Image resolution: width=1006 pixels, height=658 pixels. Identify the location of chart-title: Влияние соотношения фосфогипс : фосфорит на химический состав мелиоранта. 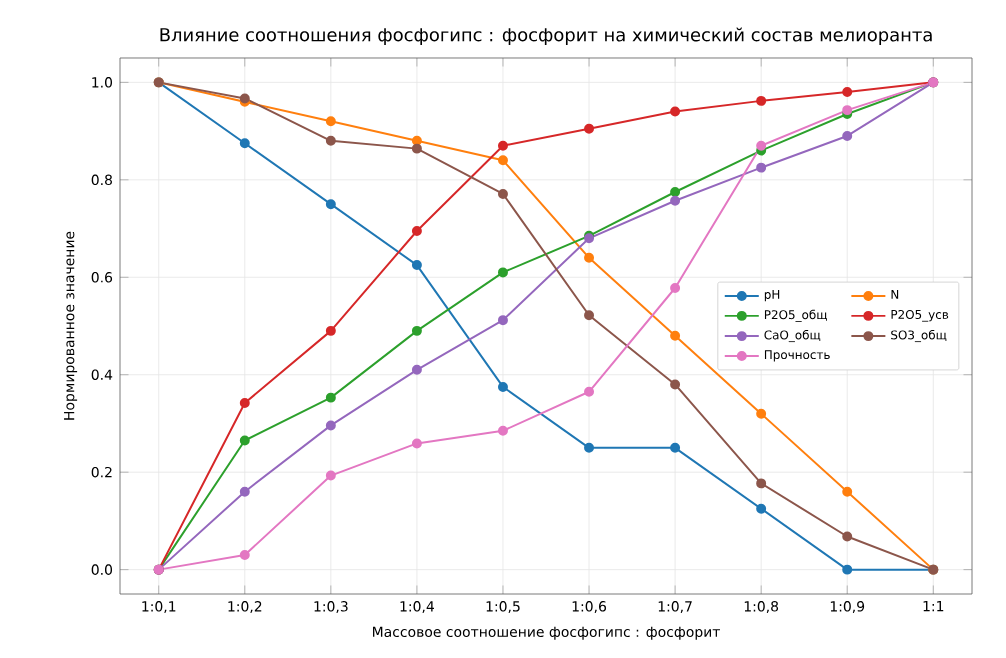
(546, 36).